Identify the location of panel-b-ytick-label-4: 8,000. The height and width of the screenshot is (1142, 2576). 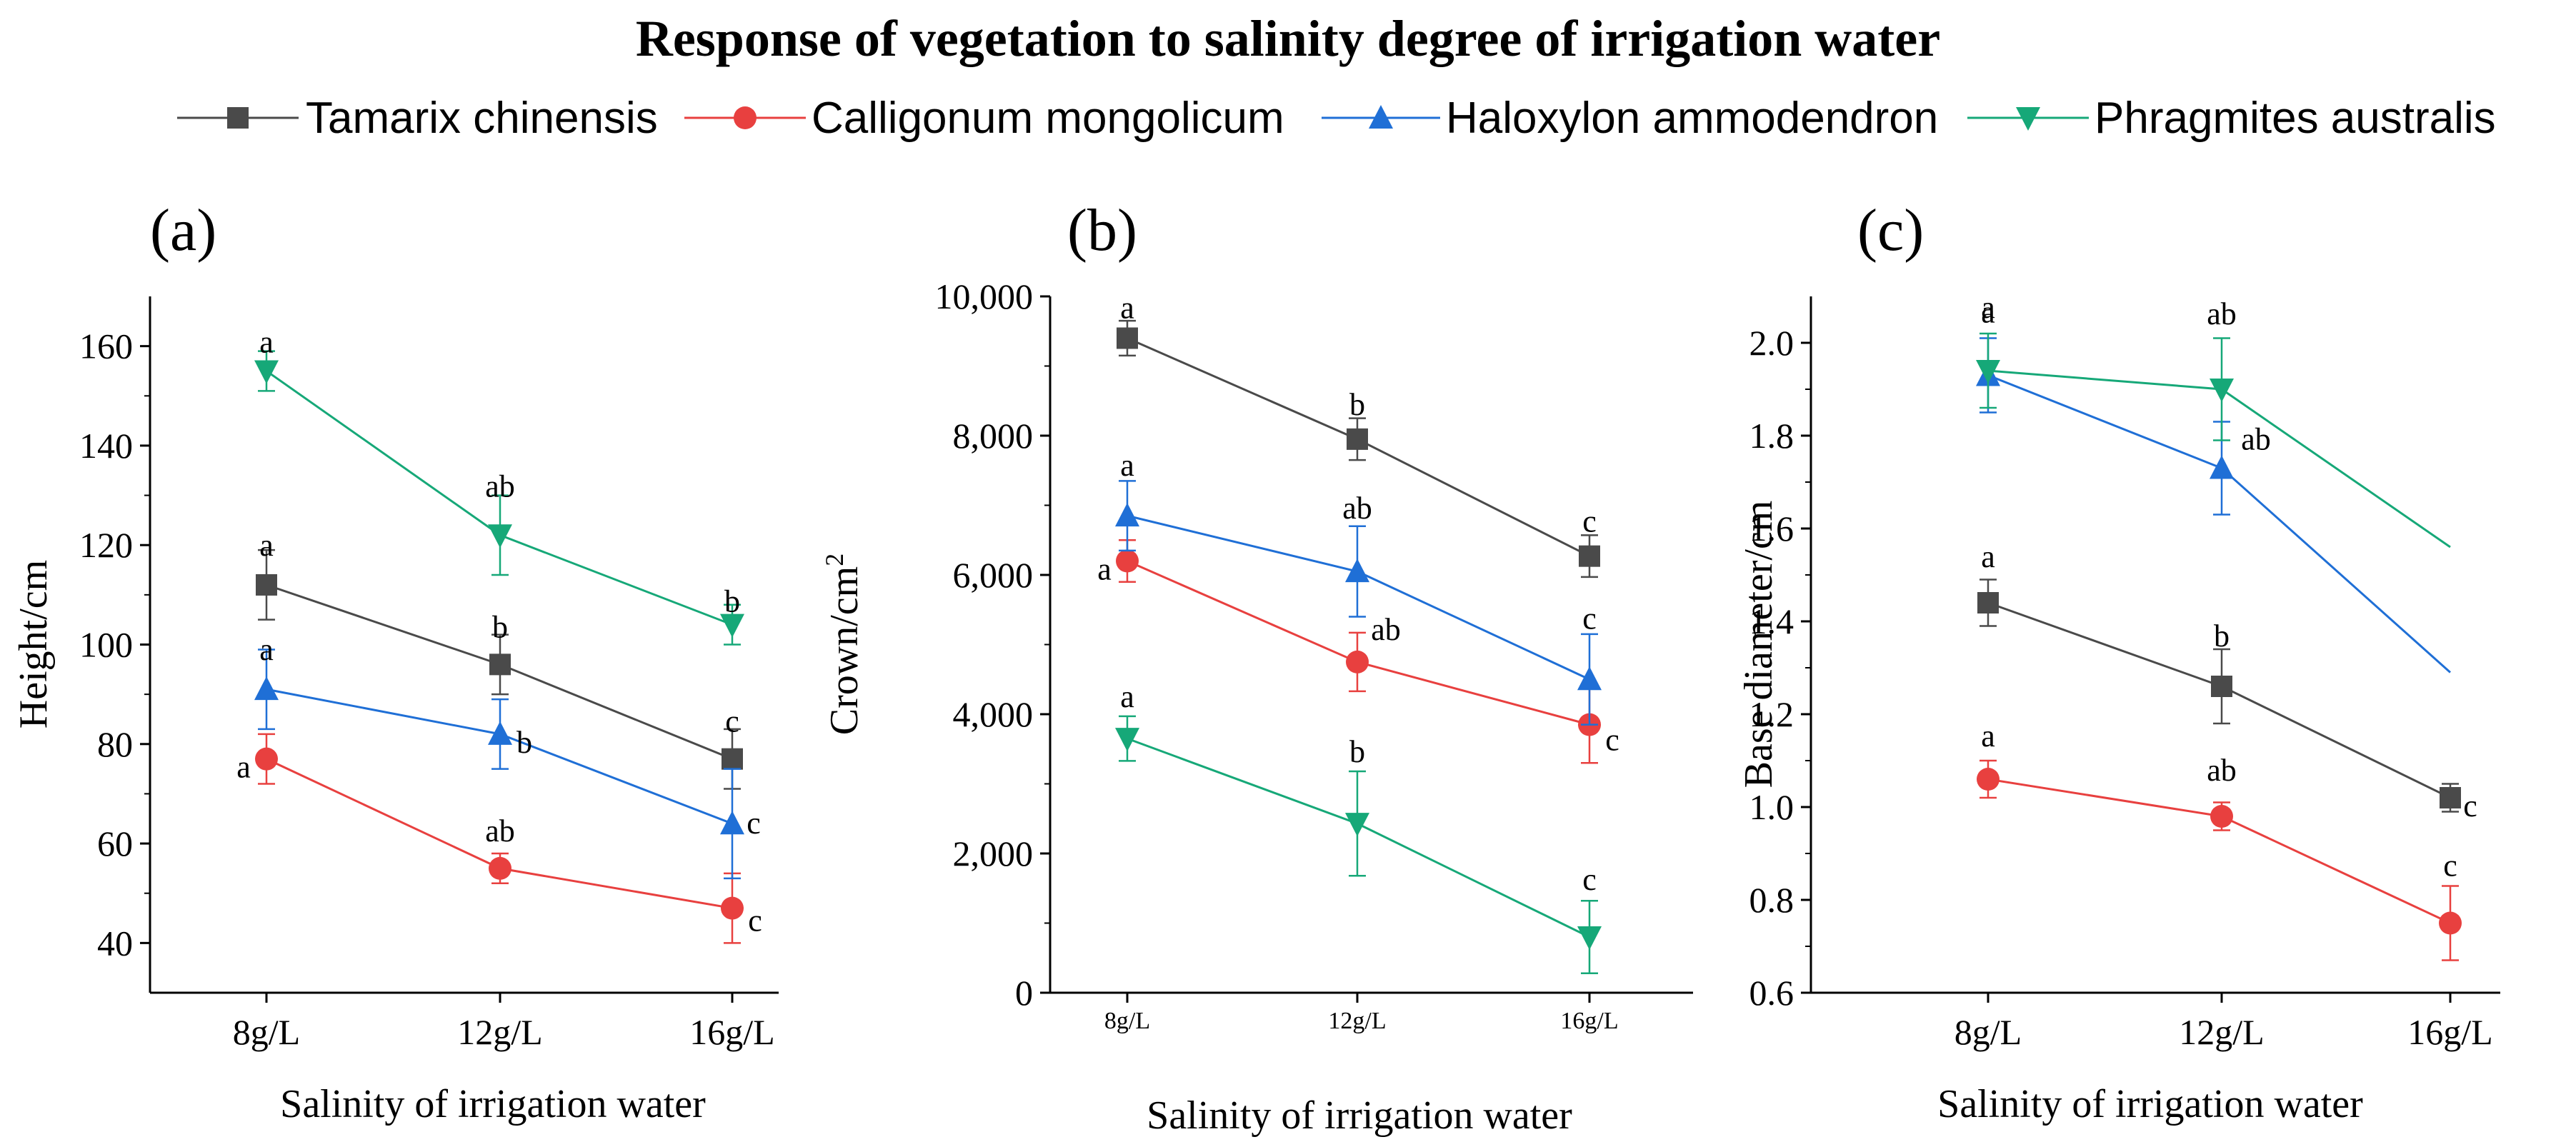
(994, 436).